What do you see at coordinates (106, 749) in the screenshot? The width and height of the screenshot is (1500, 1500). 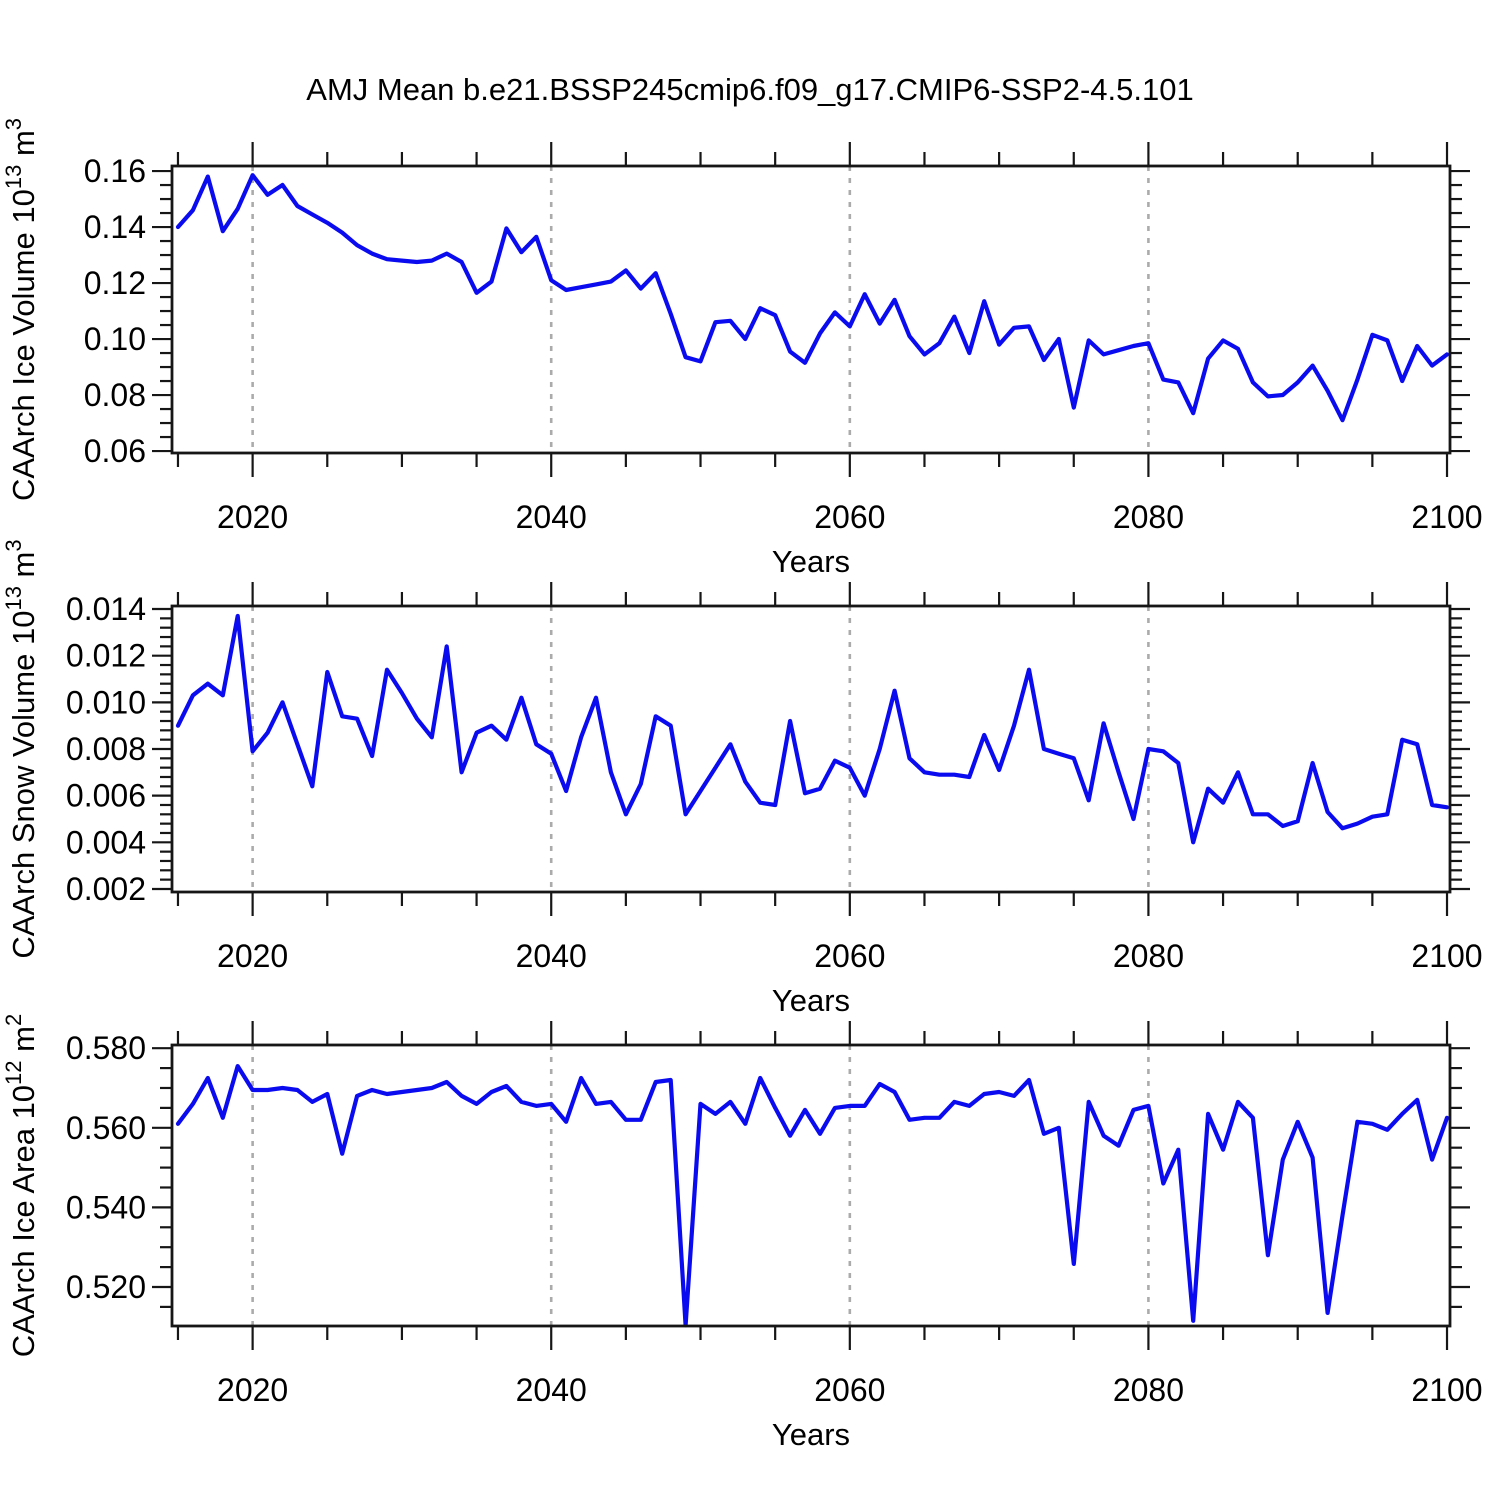 I see `y-tick-label: 0.008` at bounding box center [106, 749].